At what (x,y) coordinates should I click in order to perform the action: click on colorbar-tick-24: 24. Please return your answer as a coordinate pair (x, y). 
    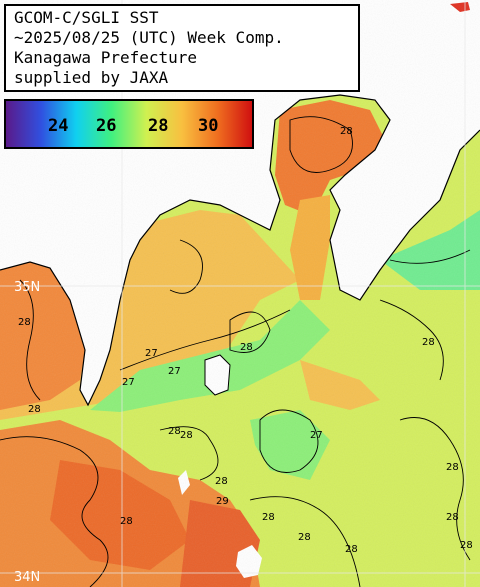
    Looking at the image, I should click on (58, 126).